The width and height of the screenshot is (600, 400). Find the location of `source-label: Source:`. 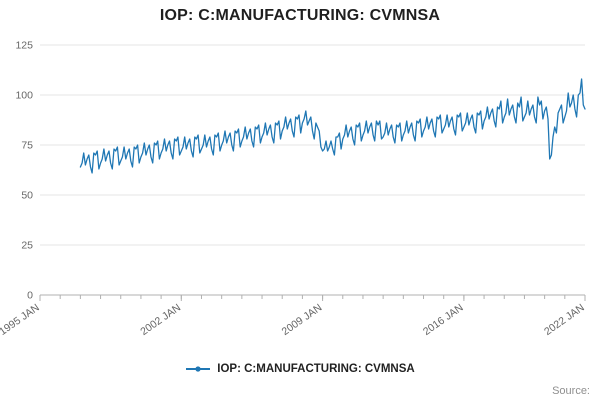

source-label: Source: is located at coordinates (571, 391).